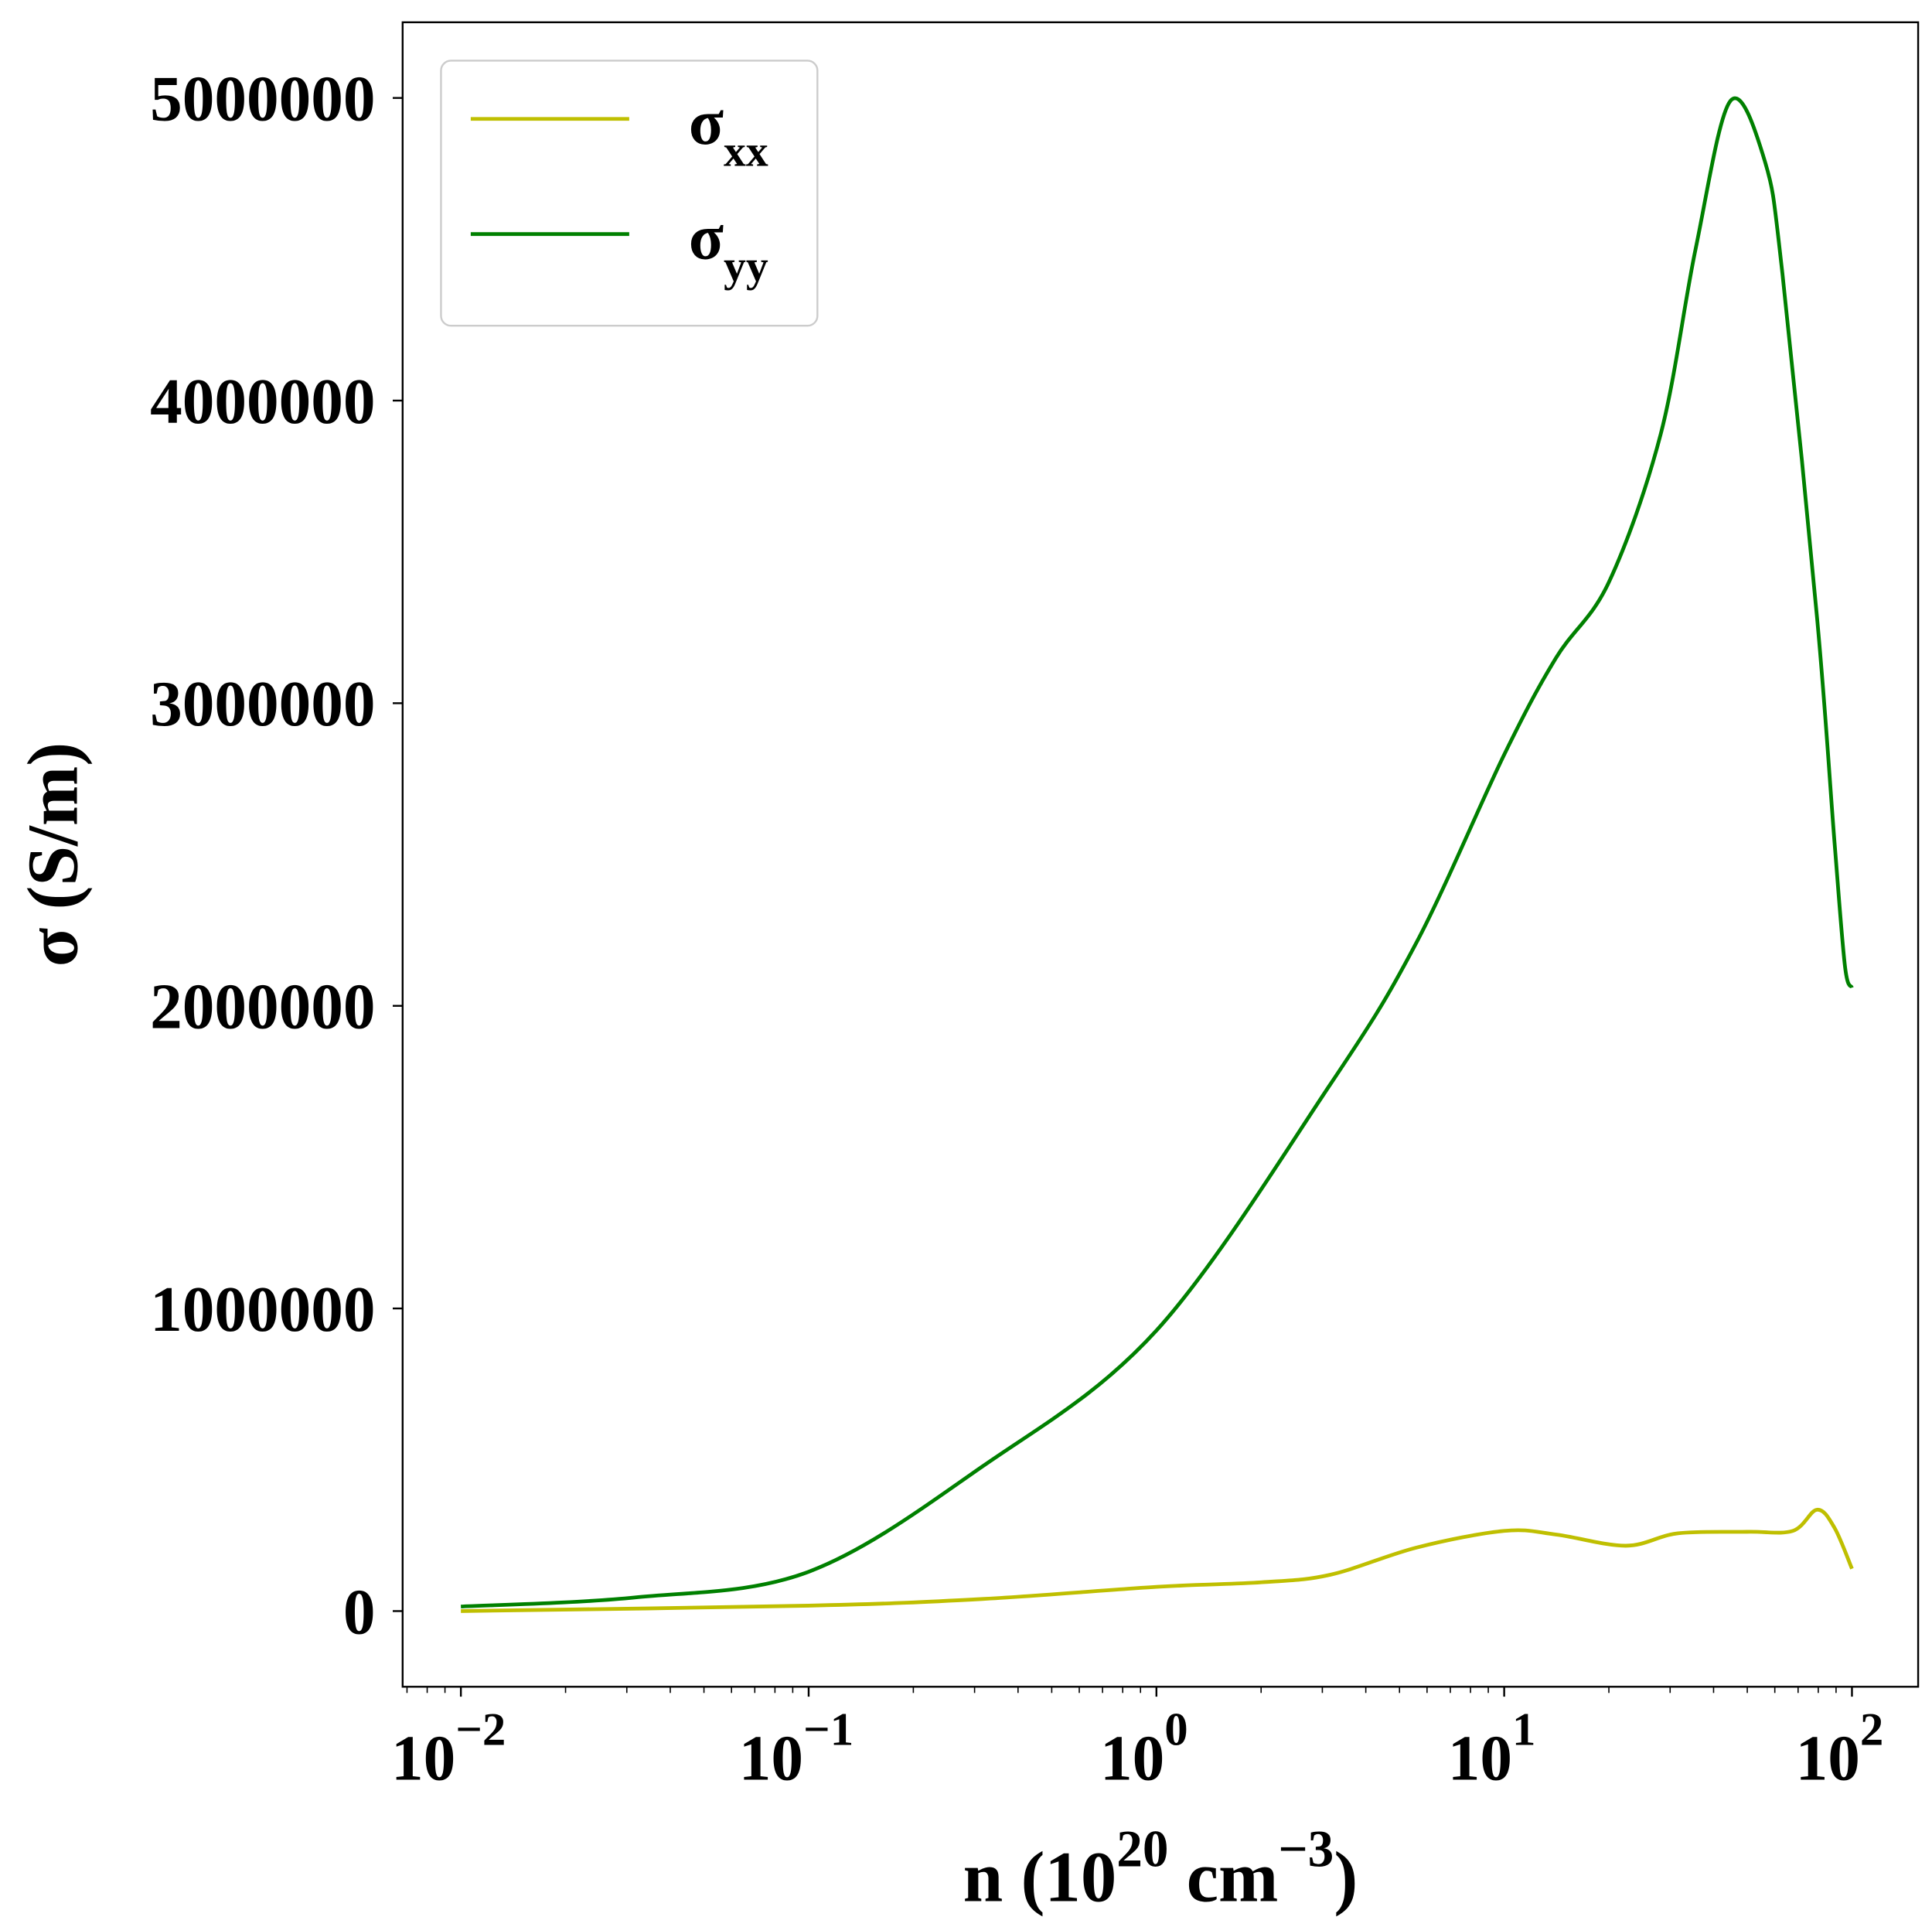 The image size is (1932, 1927). What do you see at coordinates (1144, 1749) in the screenshot?
I see `x-tick-label: 10⁰` at bounding box center [1144, 1749].